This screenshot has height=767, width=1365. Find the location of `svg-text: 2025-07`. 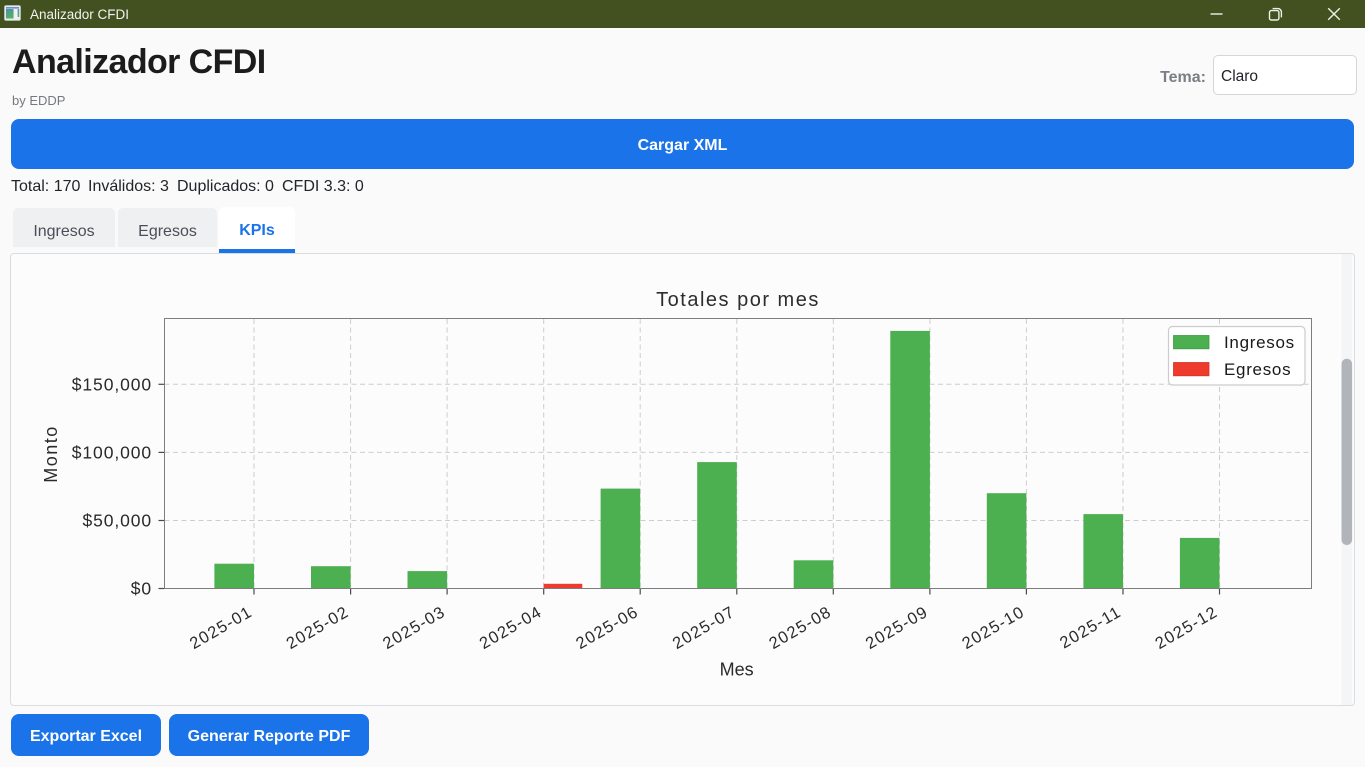

svg-text: 2025-07 is located at coordinates (704, 628).